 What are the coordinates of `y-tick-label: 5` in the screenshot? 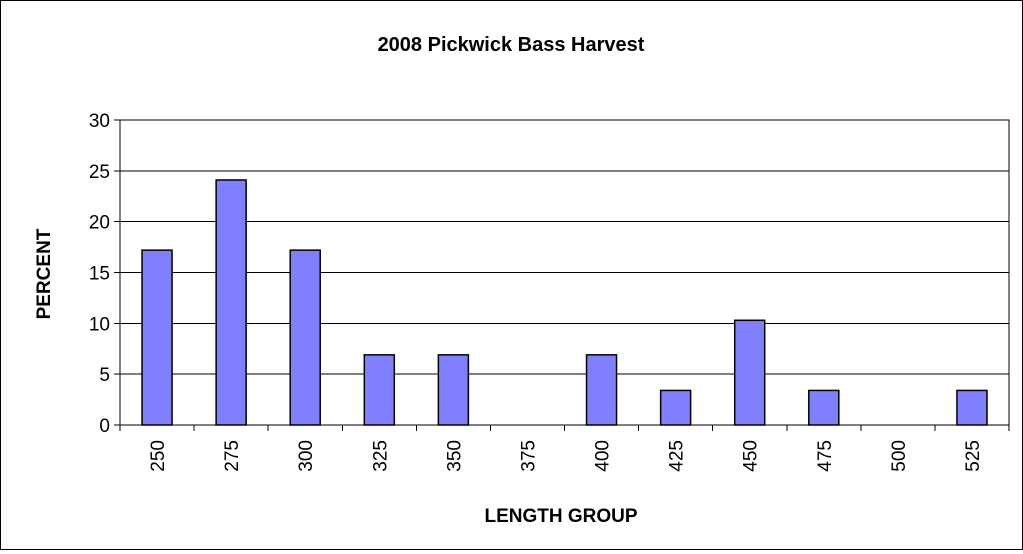 It's located at (104, 375).